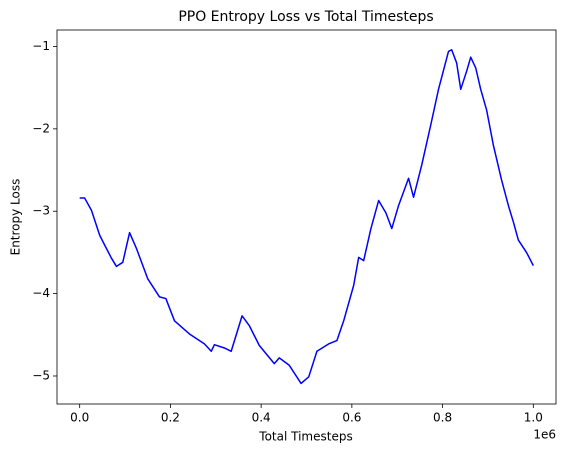 The width and height of the screenshot is (565, 455). Describe the element at coordinates (170, 418) in the screenshot. I see `x-tick-label: 0.2` at that location.